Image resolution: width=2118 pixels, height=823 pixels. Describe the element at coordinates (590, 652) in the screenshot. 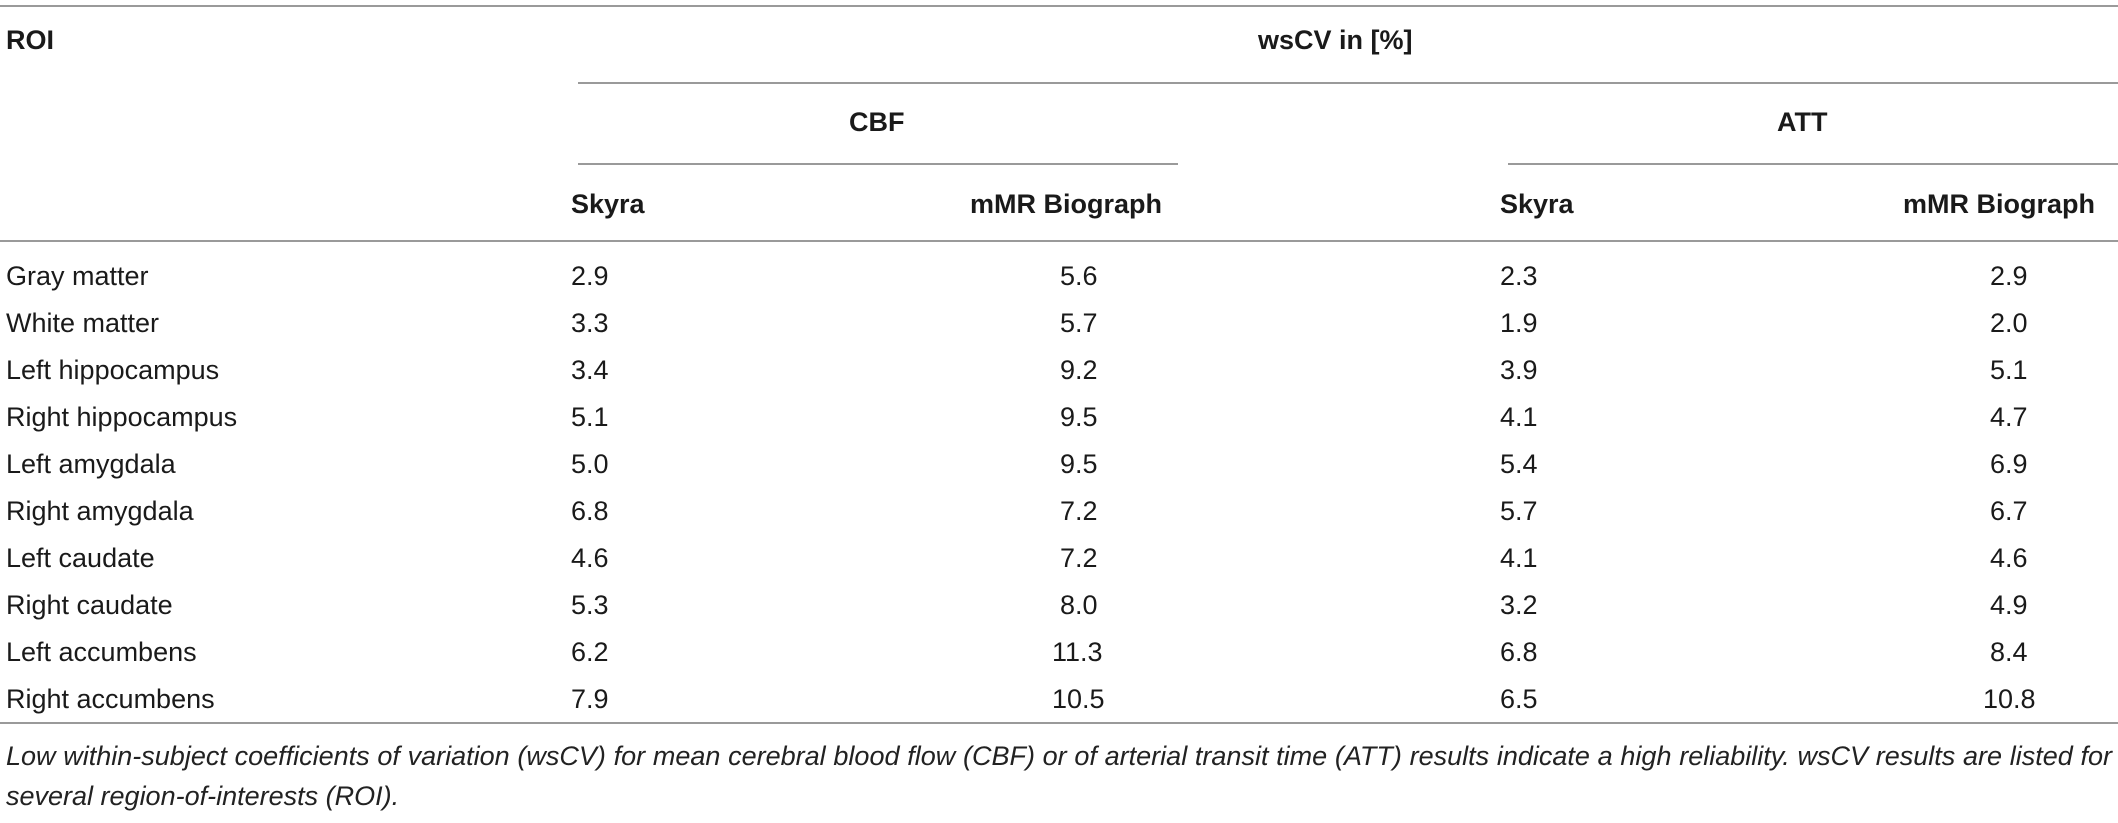

I see `value-cell: 6.2` at that location.